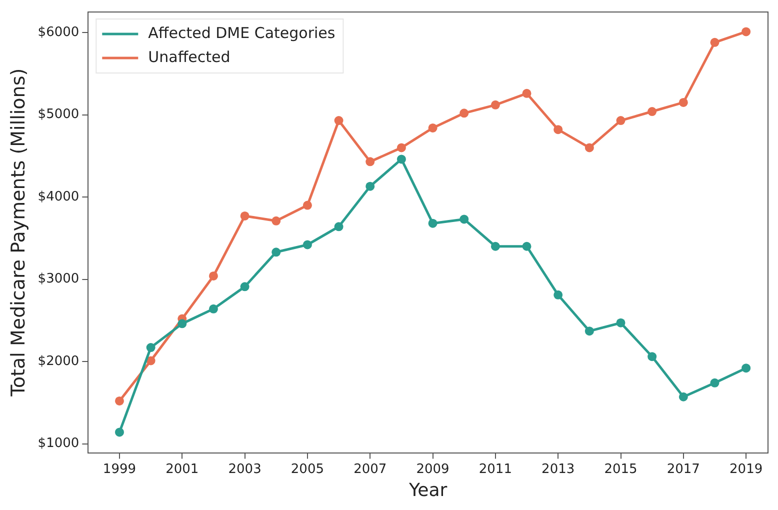  Describe the element at coordinates (189, 57) in the screenshot. I see `legend-label: Unaffected` at that location.